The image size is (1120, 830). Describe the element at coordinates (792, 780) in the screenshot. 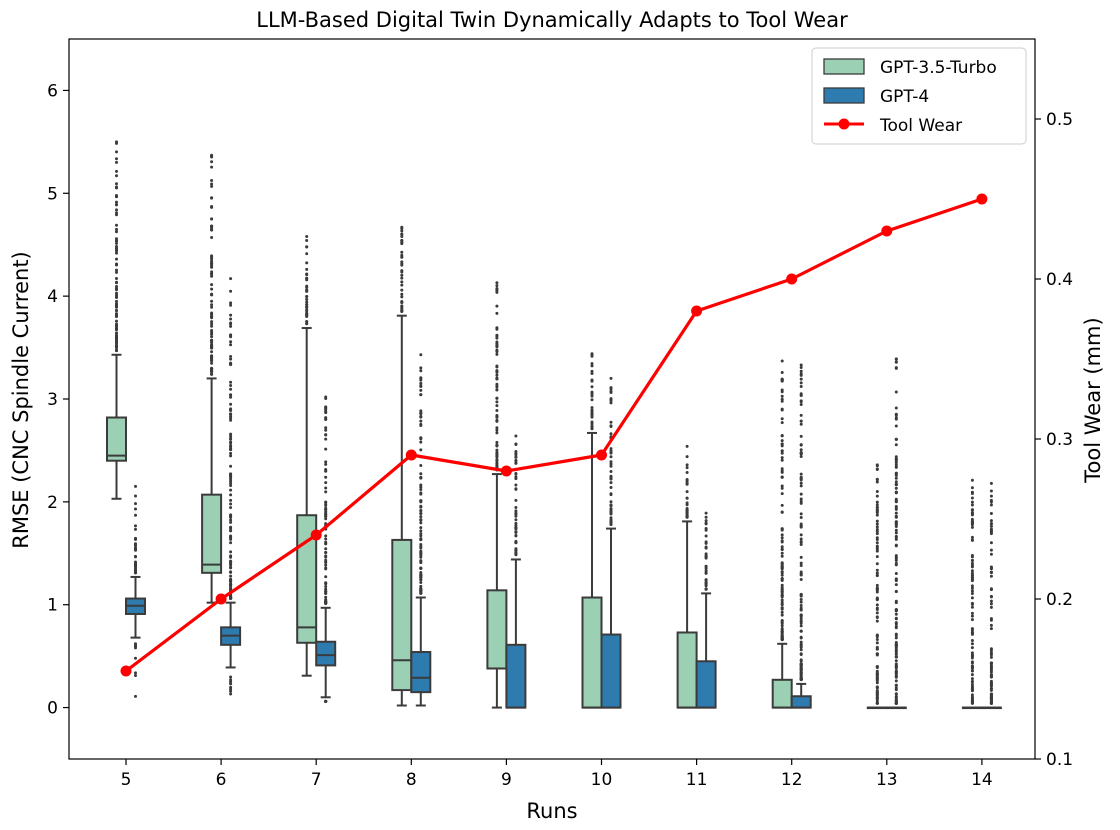

I see `x-tick-label-12: 12` at that location.